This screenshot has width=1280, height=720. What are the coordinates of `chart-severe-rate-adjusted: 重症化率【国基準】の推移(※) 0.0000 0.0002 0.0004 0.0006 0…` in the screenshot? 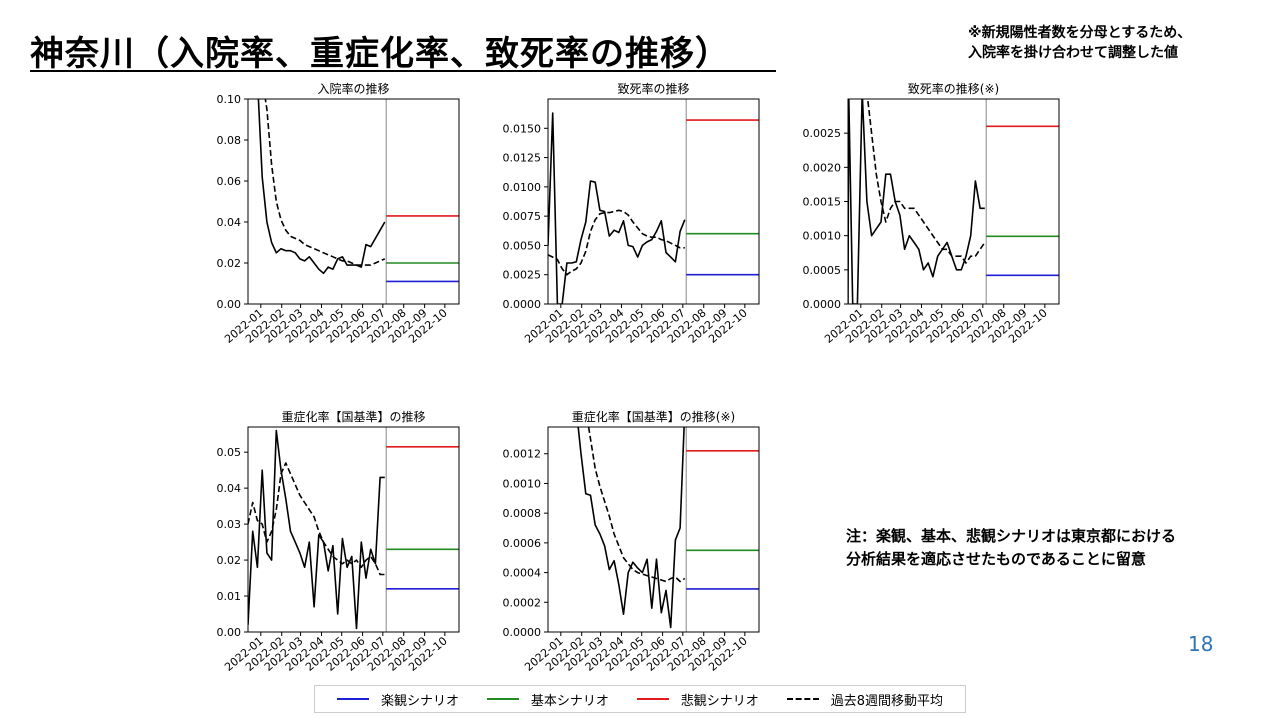 It's located at (631, 541).